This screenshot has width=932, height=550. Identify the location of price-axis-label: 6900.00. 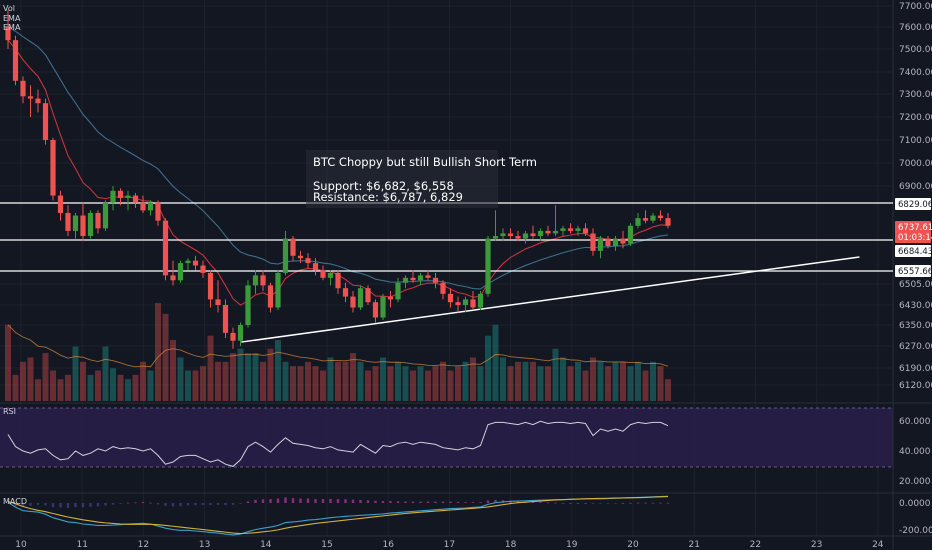
(915, 187).